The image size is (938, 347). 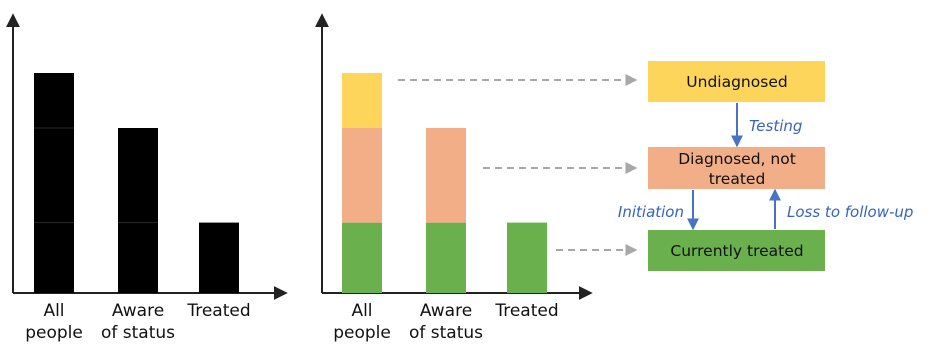 I want to click on right-label-treated: Treated, so click(x=526, y=311).